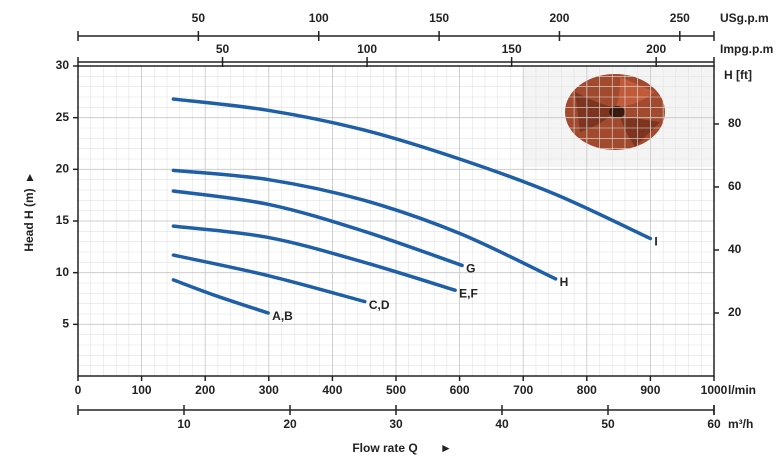 The width and height of the screenshot is (777, 459). What do you see at coordinates (735, 312) in the screenshot?
I see `y2-tick-label: 20` at bounding box center [735, 312].